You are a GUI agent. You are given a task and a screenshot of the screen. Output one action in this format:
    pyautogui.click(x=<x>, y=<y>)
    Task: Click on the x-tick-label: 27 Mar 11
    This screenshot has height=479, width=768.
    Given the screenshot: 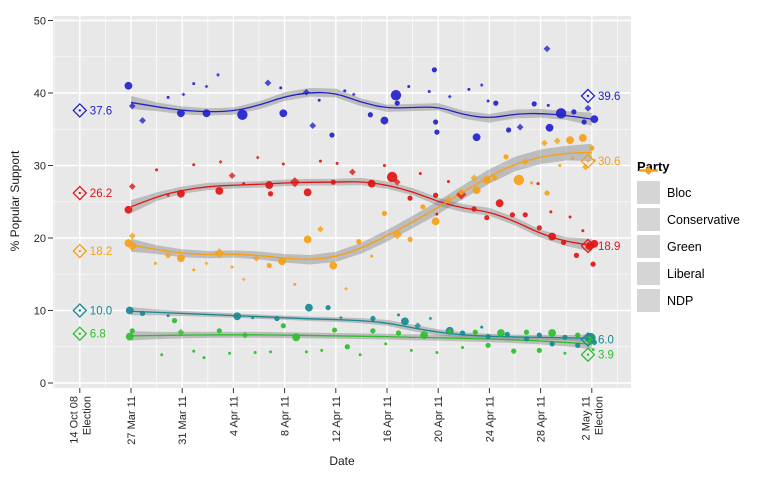 What is the action you would take?
    pyautogui.click(x=132, y=420)
    